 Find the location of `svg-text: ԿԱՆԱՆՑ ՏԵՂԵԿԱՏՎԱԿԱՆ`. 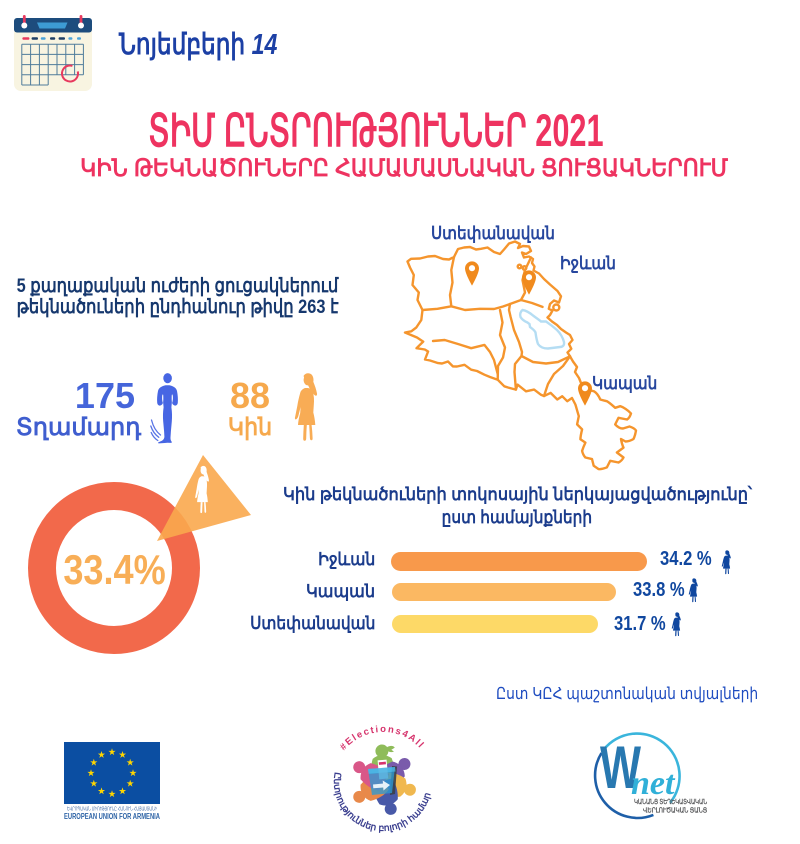

svg-text: ԿԱՆԱՆՑ ՏԵՂԵԿԱՏՎԱԿԱՆ is located at coordinates (670, 802).